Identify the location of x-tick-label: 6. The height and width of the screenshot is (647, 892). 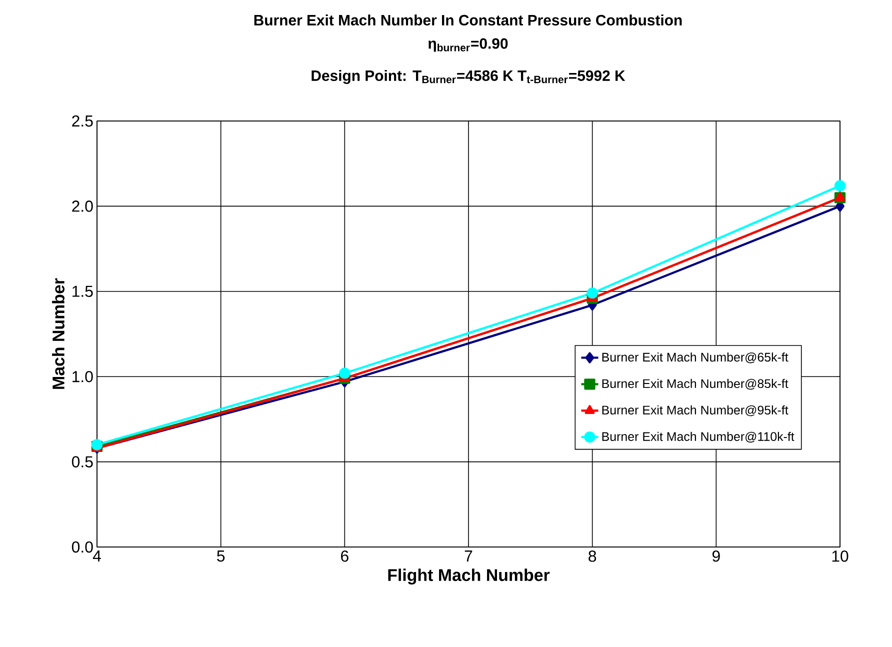
(344, 556).